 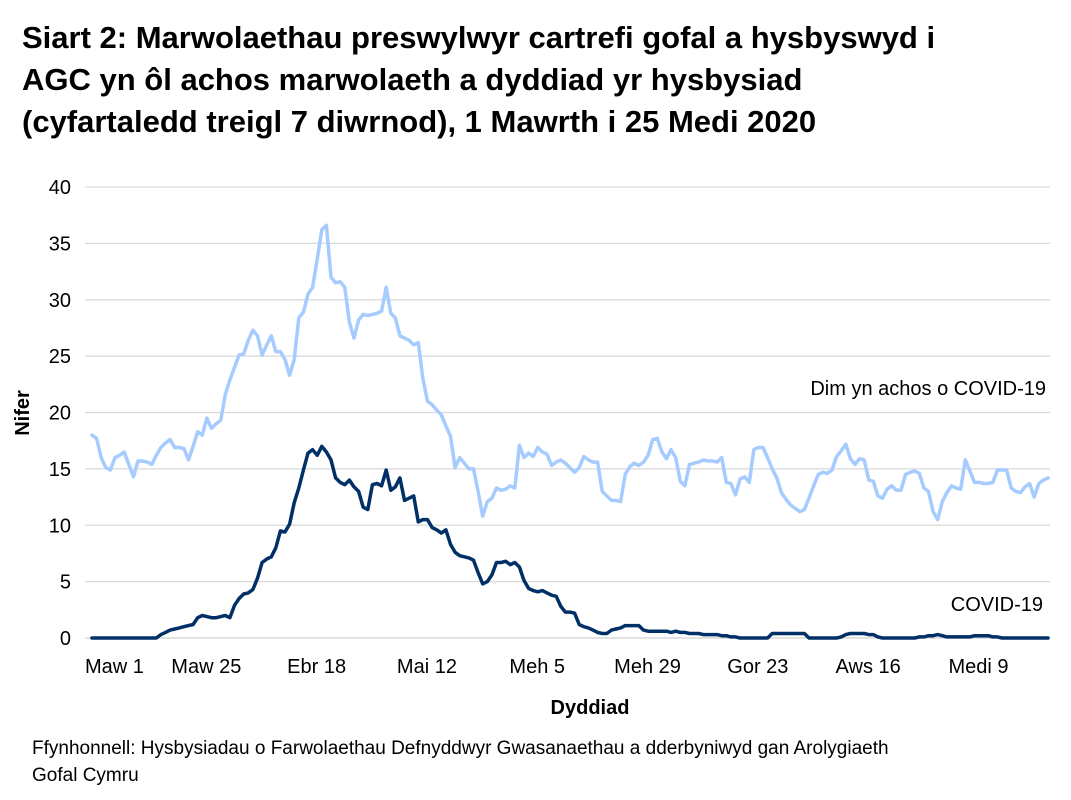 I want to click on y-tick-label: 40, so click(x=60, y=188).